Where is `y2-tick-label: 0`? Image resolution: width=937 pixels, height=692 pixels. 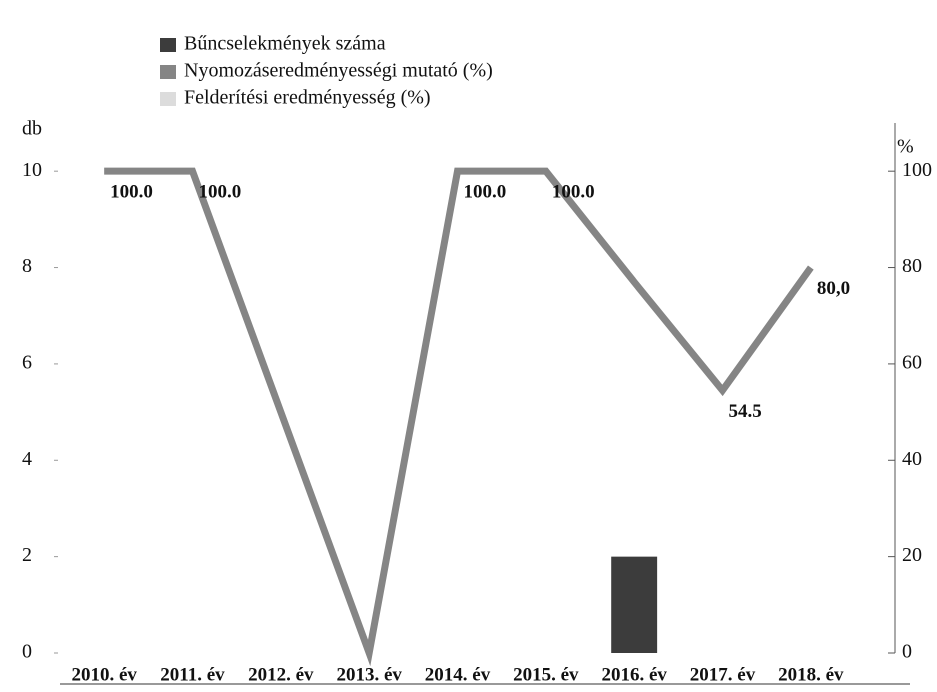
y2-tick-label: 0 is located at coordinates (907, 652).